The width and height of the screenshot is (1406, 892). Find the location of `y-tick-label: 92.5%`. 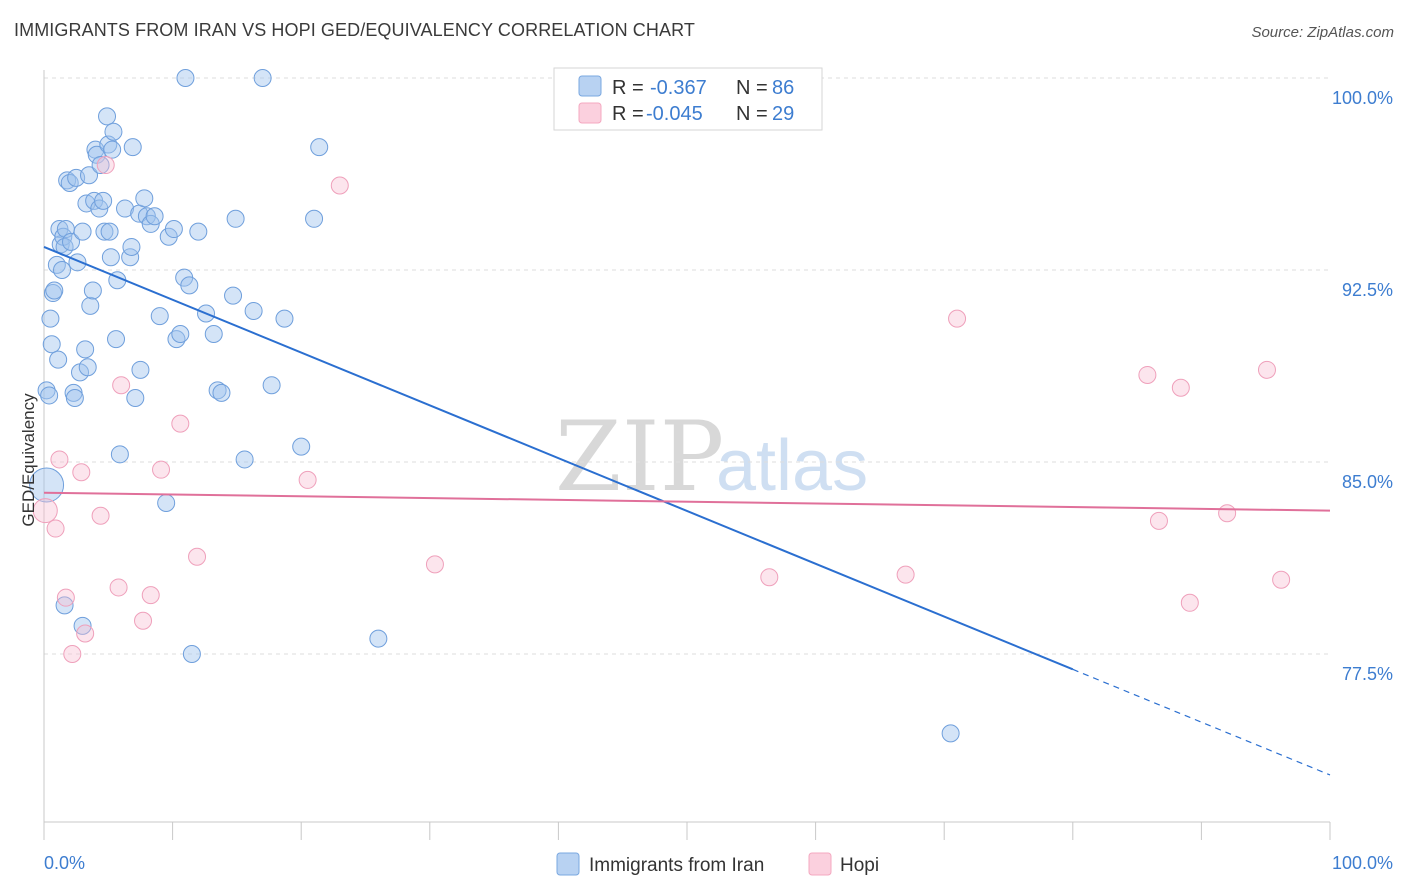

y-tick-label: 92.5% is located at coordinates (1367, 290).